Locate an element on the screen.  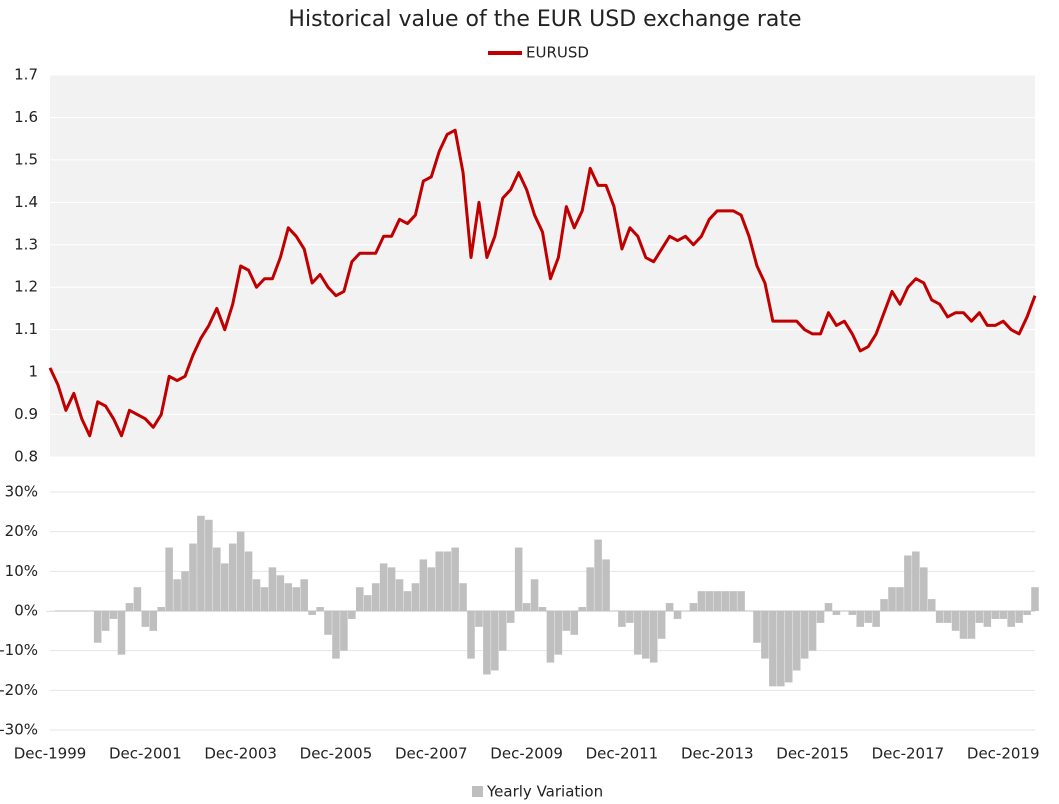
x-tick-label: Dec-2005 is located at coordinates (336, 754).